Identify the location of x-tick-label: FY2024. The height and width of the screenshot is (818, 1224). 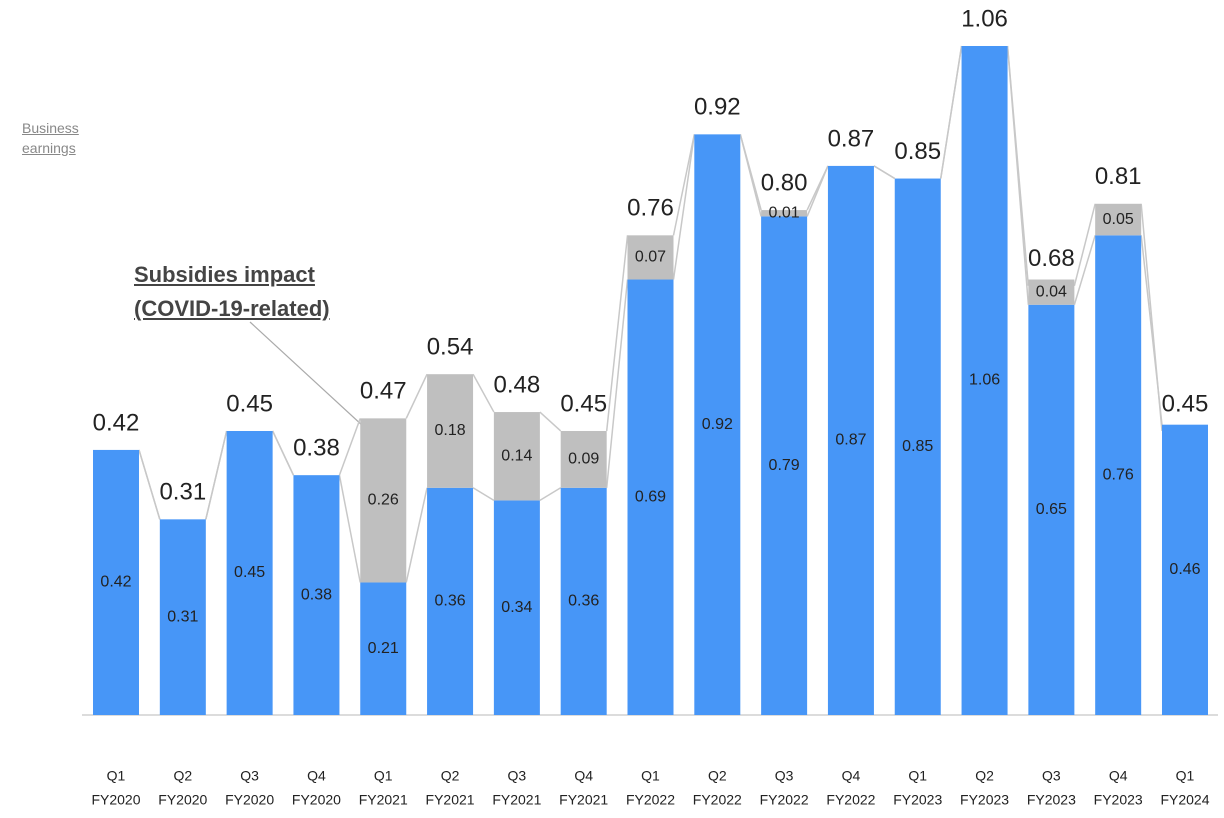
(1184, 800).